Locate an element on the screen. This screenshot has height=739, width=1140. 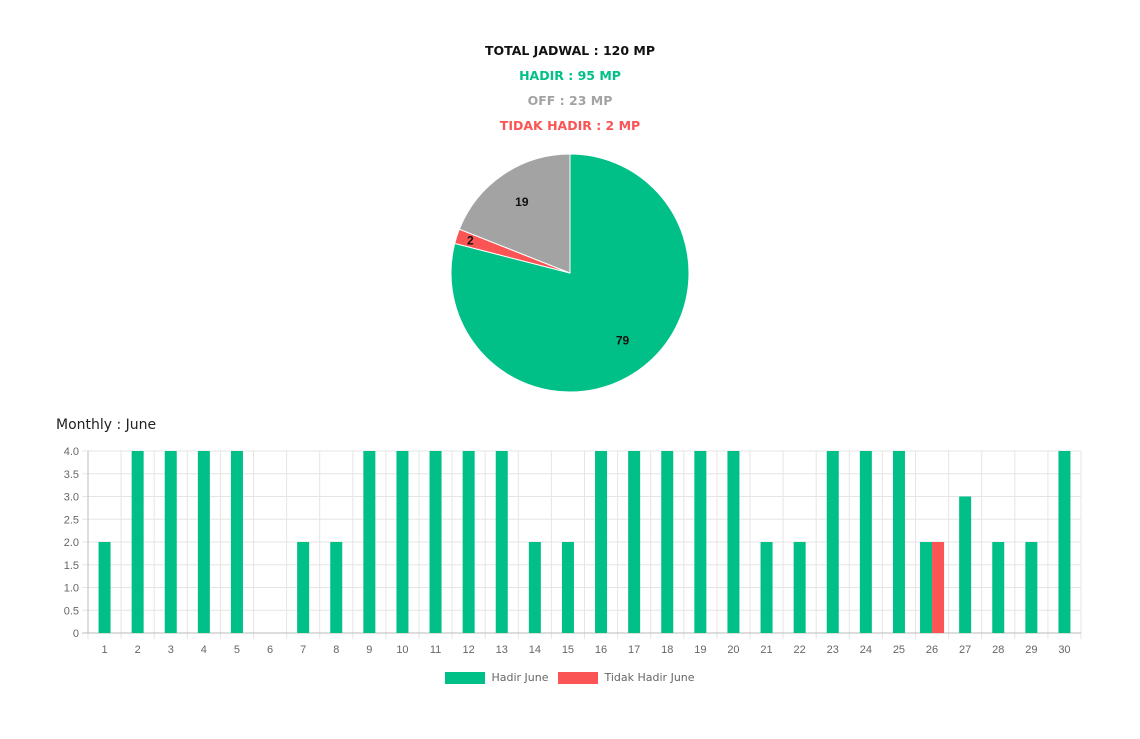
legend-swatch-hadir is located at coordinates (465, 677).